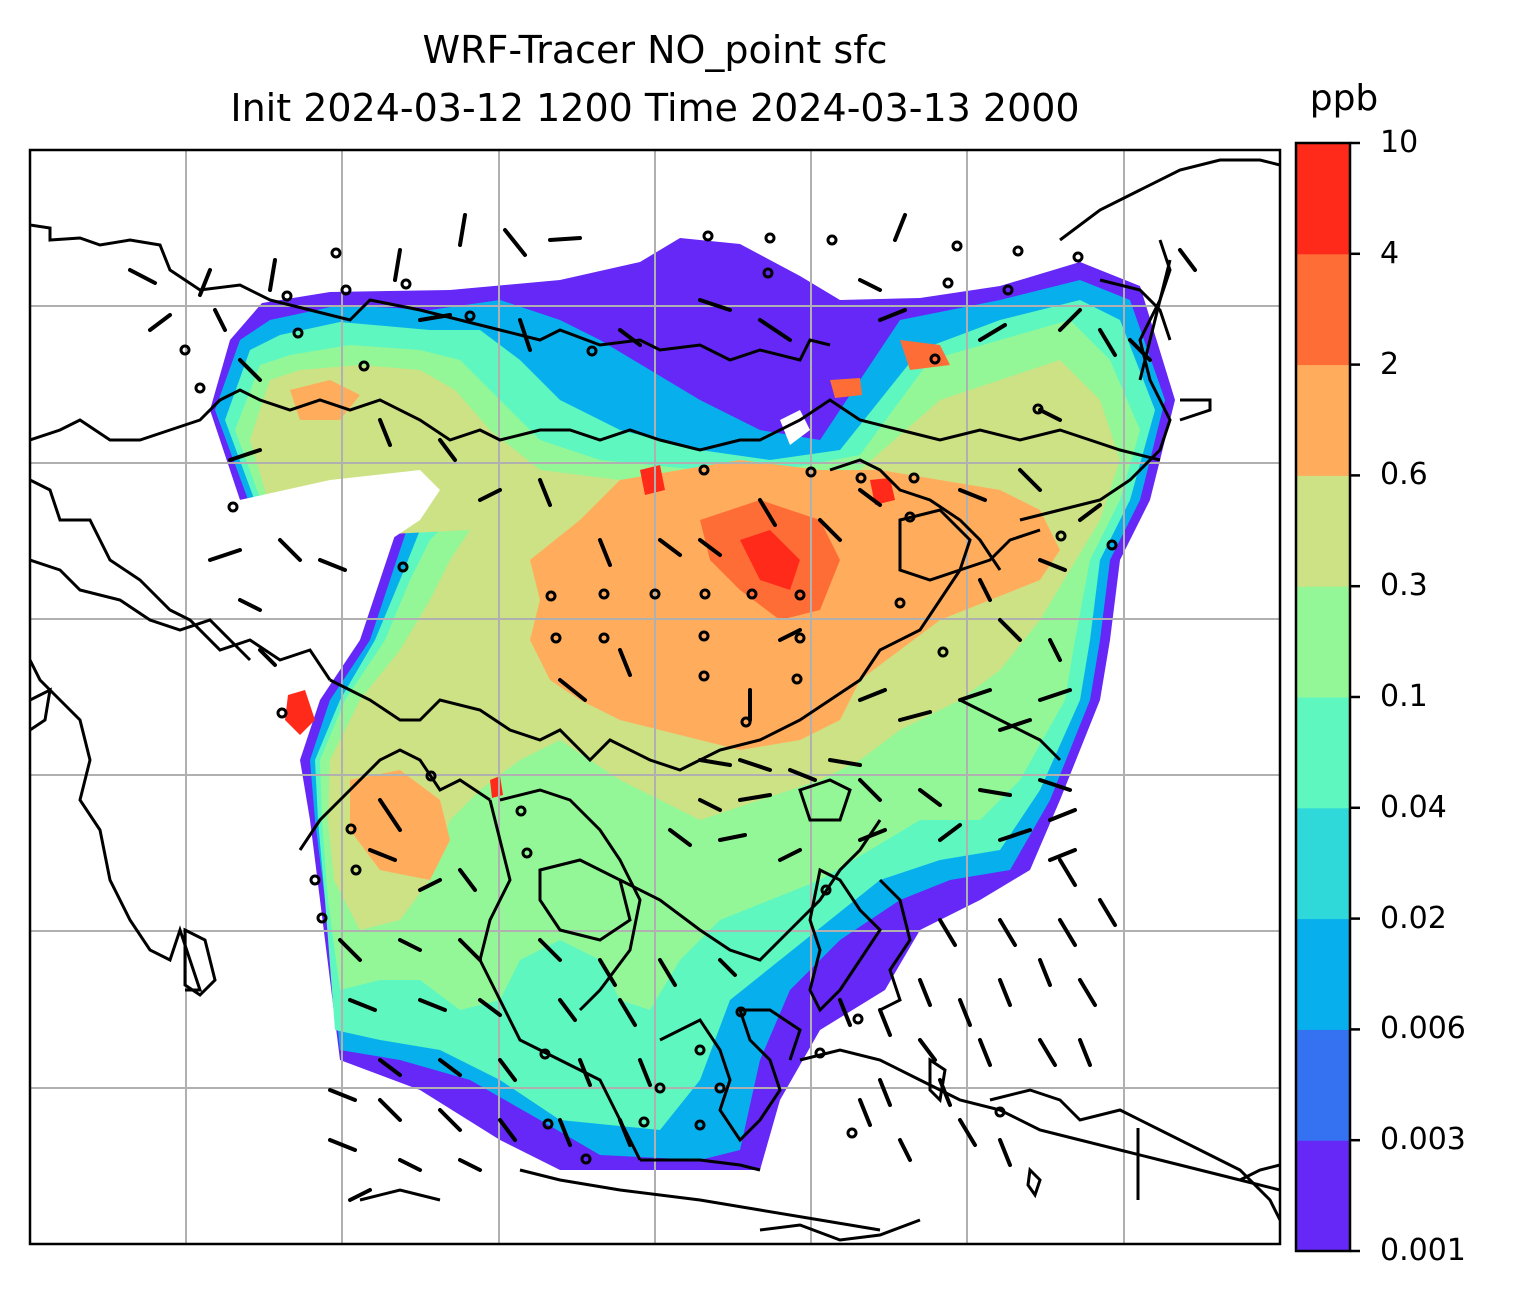 The height and width of the screenshot is (1306, 1528). Describe the element at coordinates (1390, 364) in the screenshot. I see `colorbar-tick-label: 2` at that location.